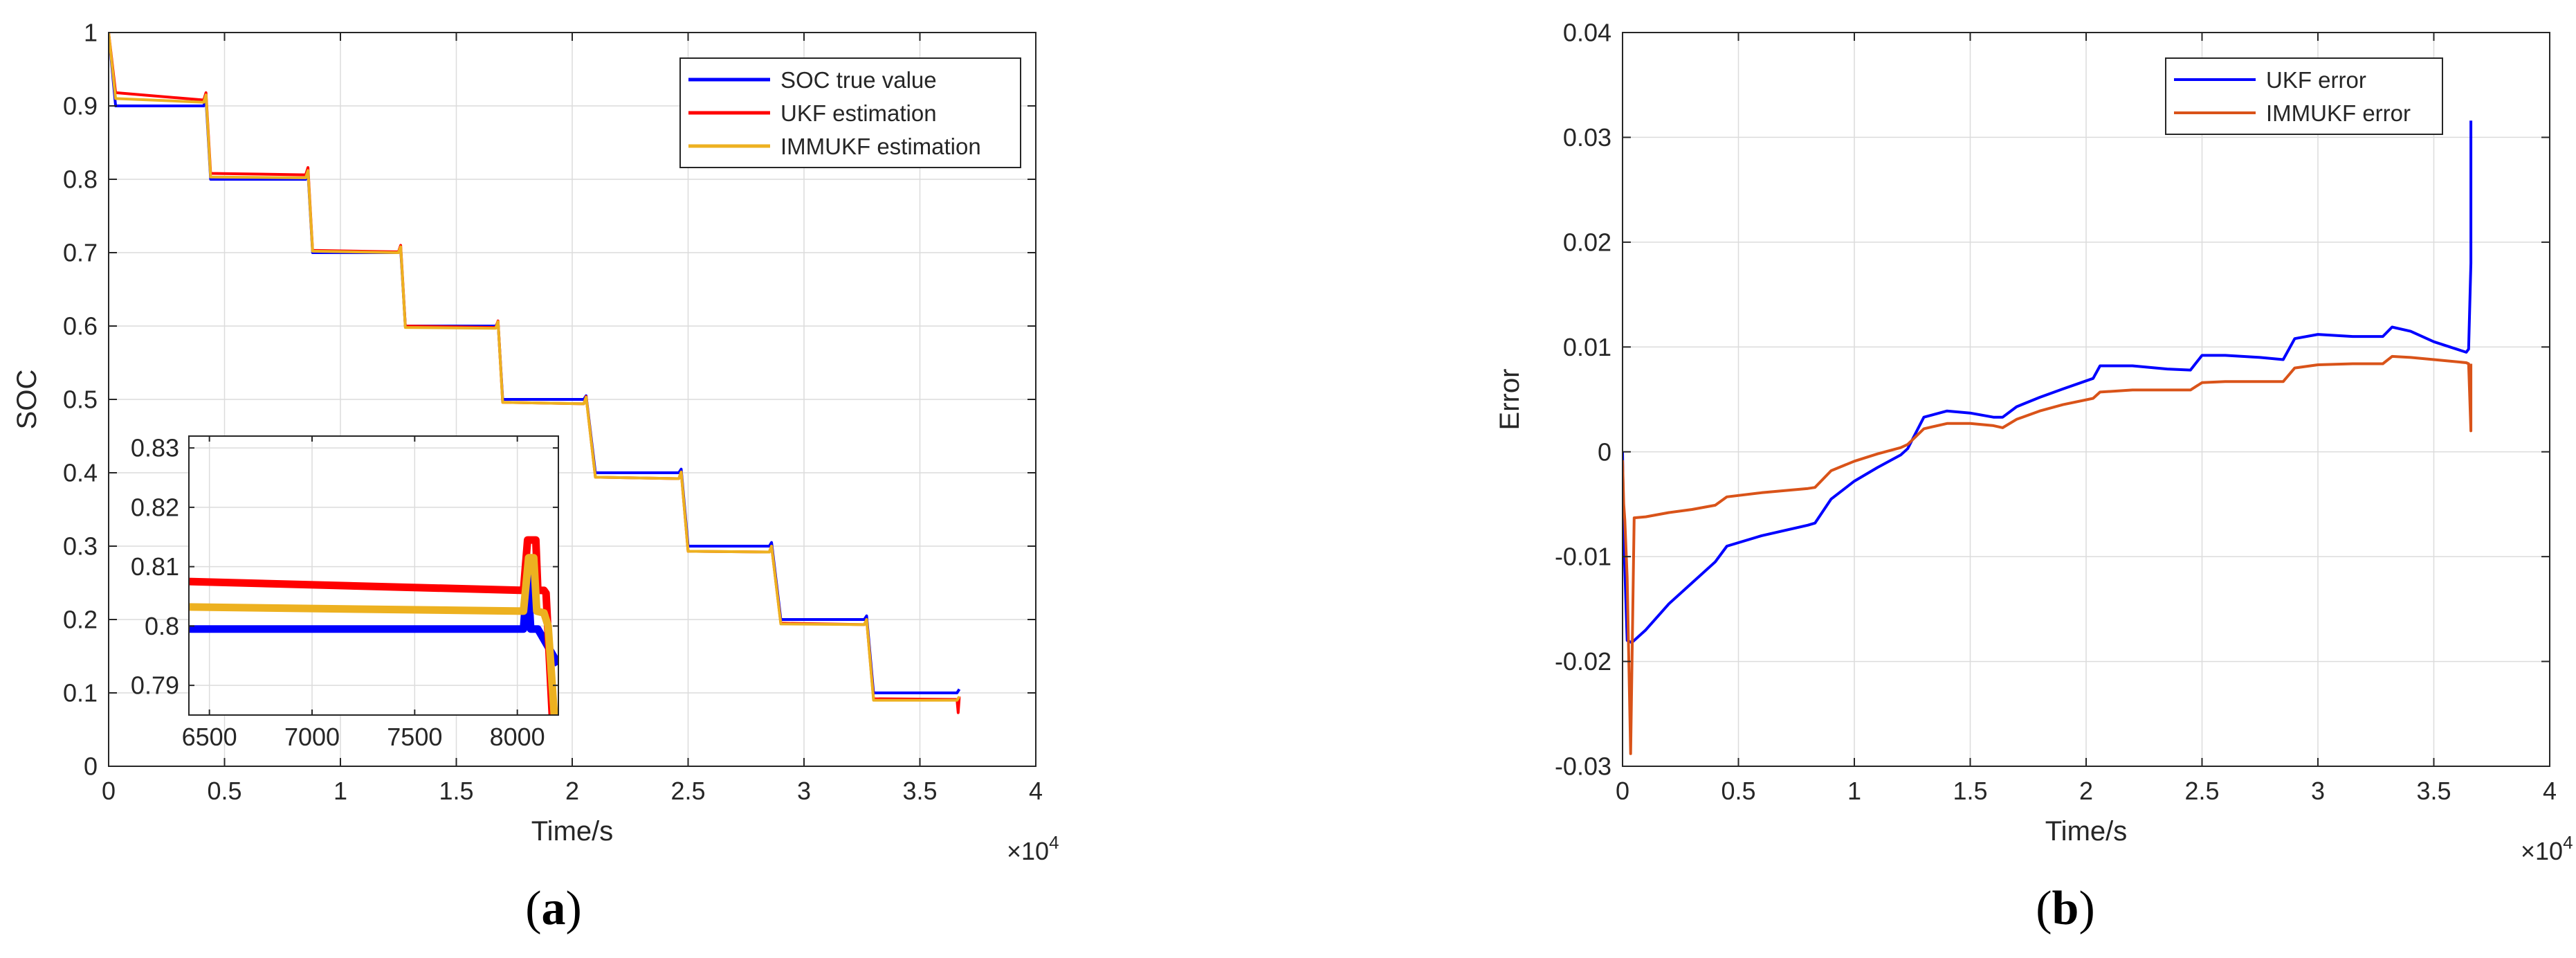  I want to click on chart-a-x-tick-label-8: 4, so click(1036, 791).